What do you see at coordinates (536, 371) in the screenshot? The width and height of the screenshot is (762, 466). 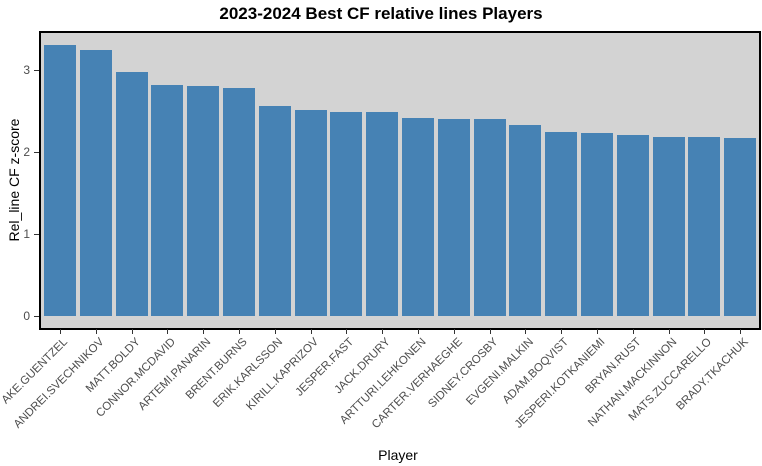 I see `x-tick-label: ADAM.BOQVIST` at bounding box center [536, 371].